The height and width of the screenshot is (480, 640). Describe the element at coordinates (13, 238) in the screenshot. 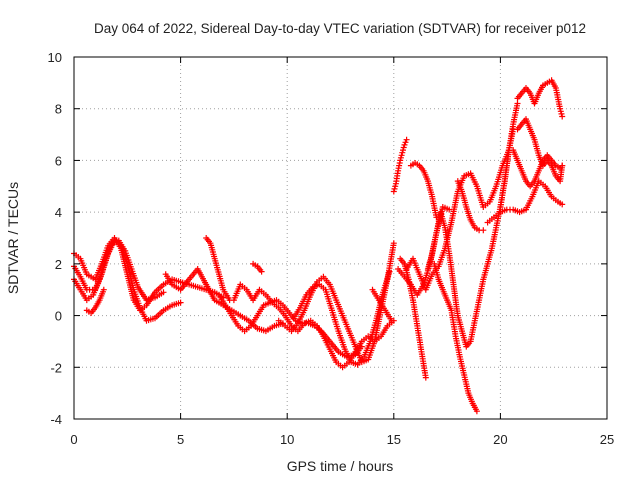

I see `y-axis-label: SDTVAR / TECUs` at that location.